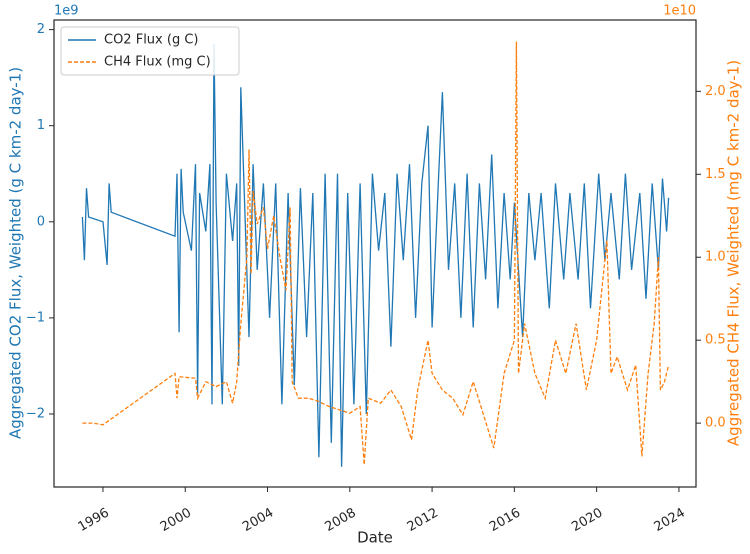 This screenshot has width=750, height=554. I want to click on x-tick-label: 2016, so click(505, 520).